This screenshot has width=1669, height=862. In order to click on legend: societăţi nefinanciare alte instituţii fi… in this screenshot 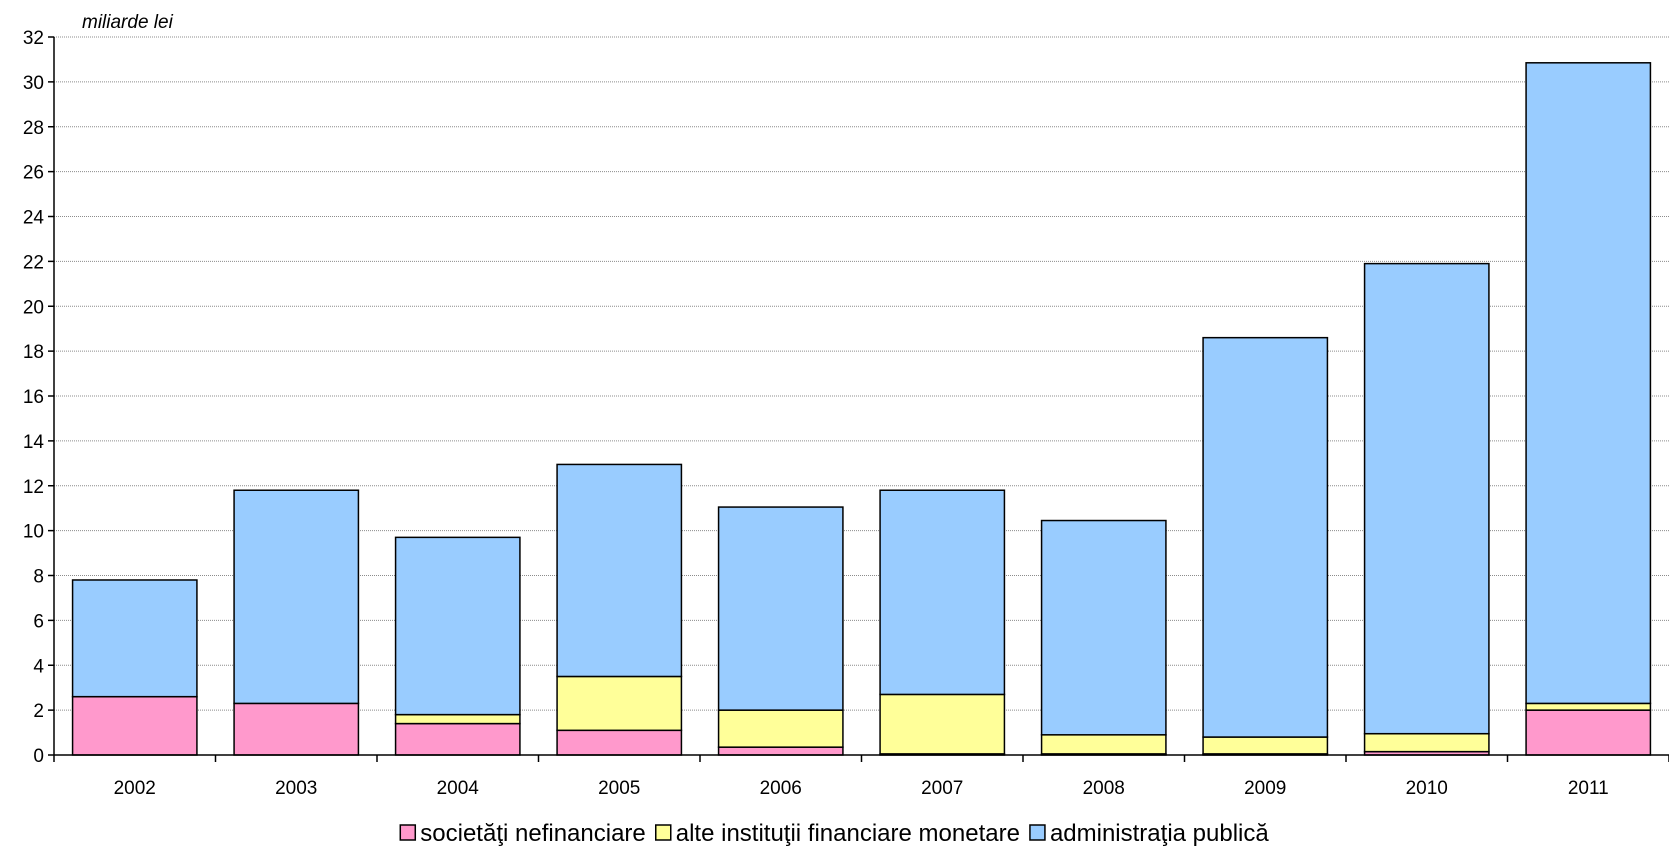, I will do `click(834, 833)`.